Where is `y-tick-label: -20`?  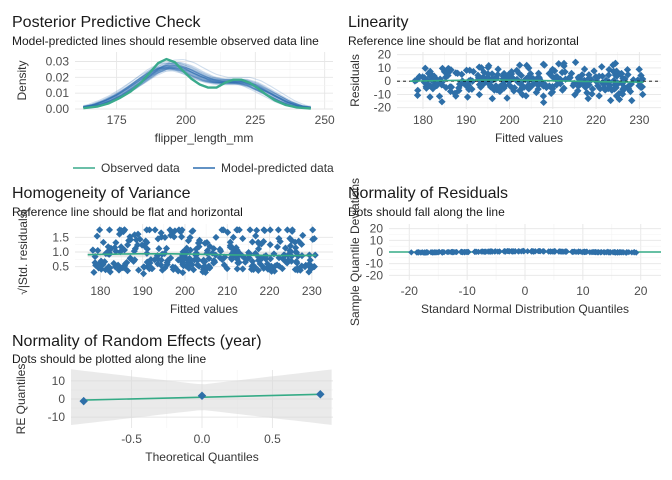
y-tick-label: -20 is located at coordinates (383, 108).